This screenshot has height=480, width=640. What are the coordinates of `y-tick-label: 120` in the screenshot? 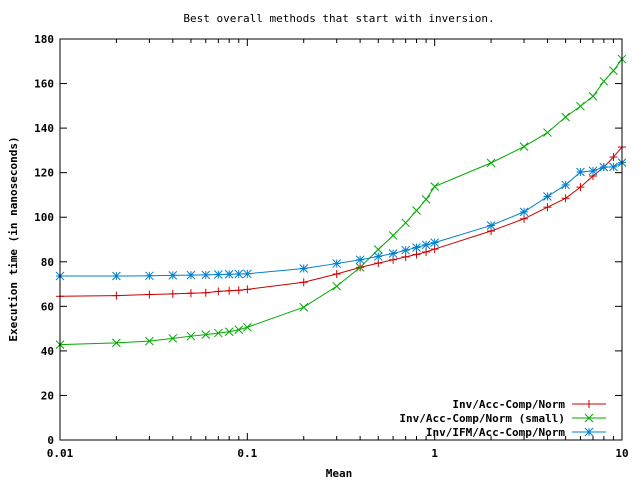 It's located at (44, 173).